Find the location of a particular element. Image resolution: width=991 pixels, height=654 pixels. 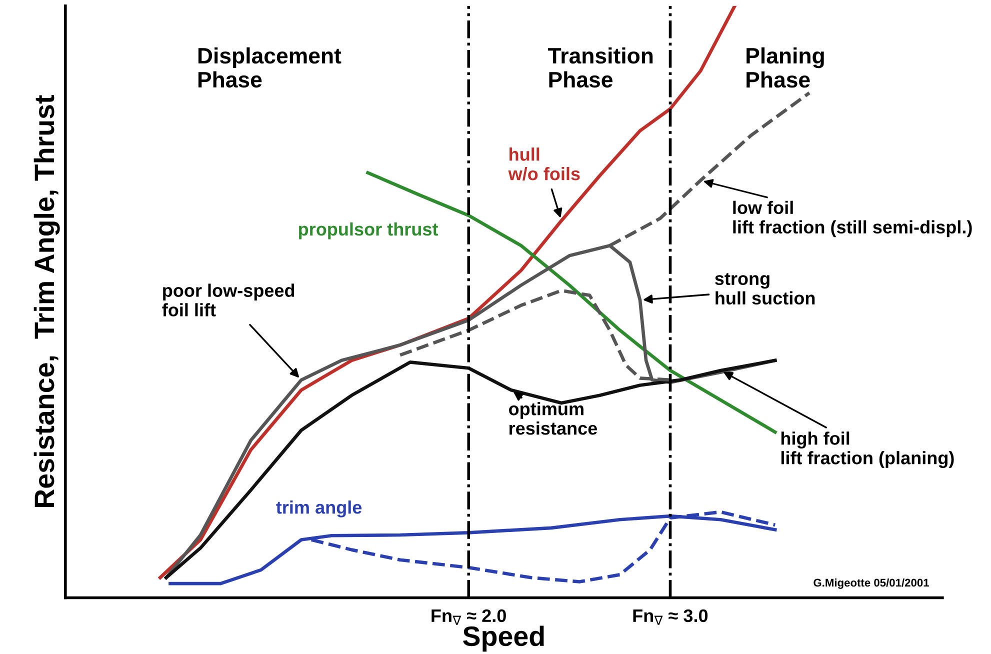

x-tick-label: Fn$_{∇}$ ≈ 3.0 is located at coordinates (670, 617).